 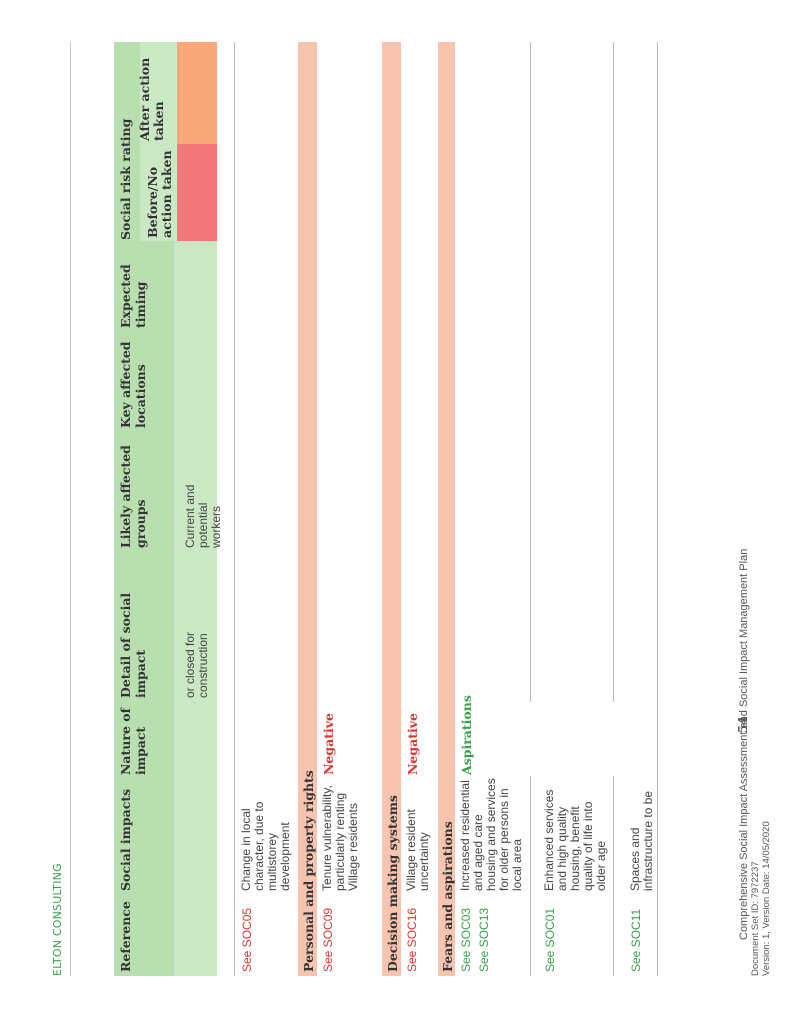 What do you see at coordinates (601, 865) in the screenshot?
I see `soc01-impact-line5: older age` at bounding box center [601, 865].